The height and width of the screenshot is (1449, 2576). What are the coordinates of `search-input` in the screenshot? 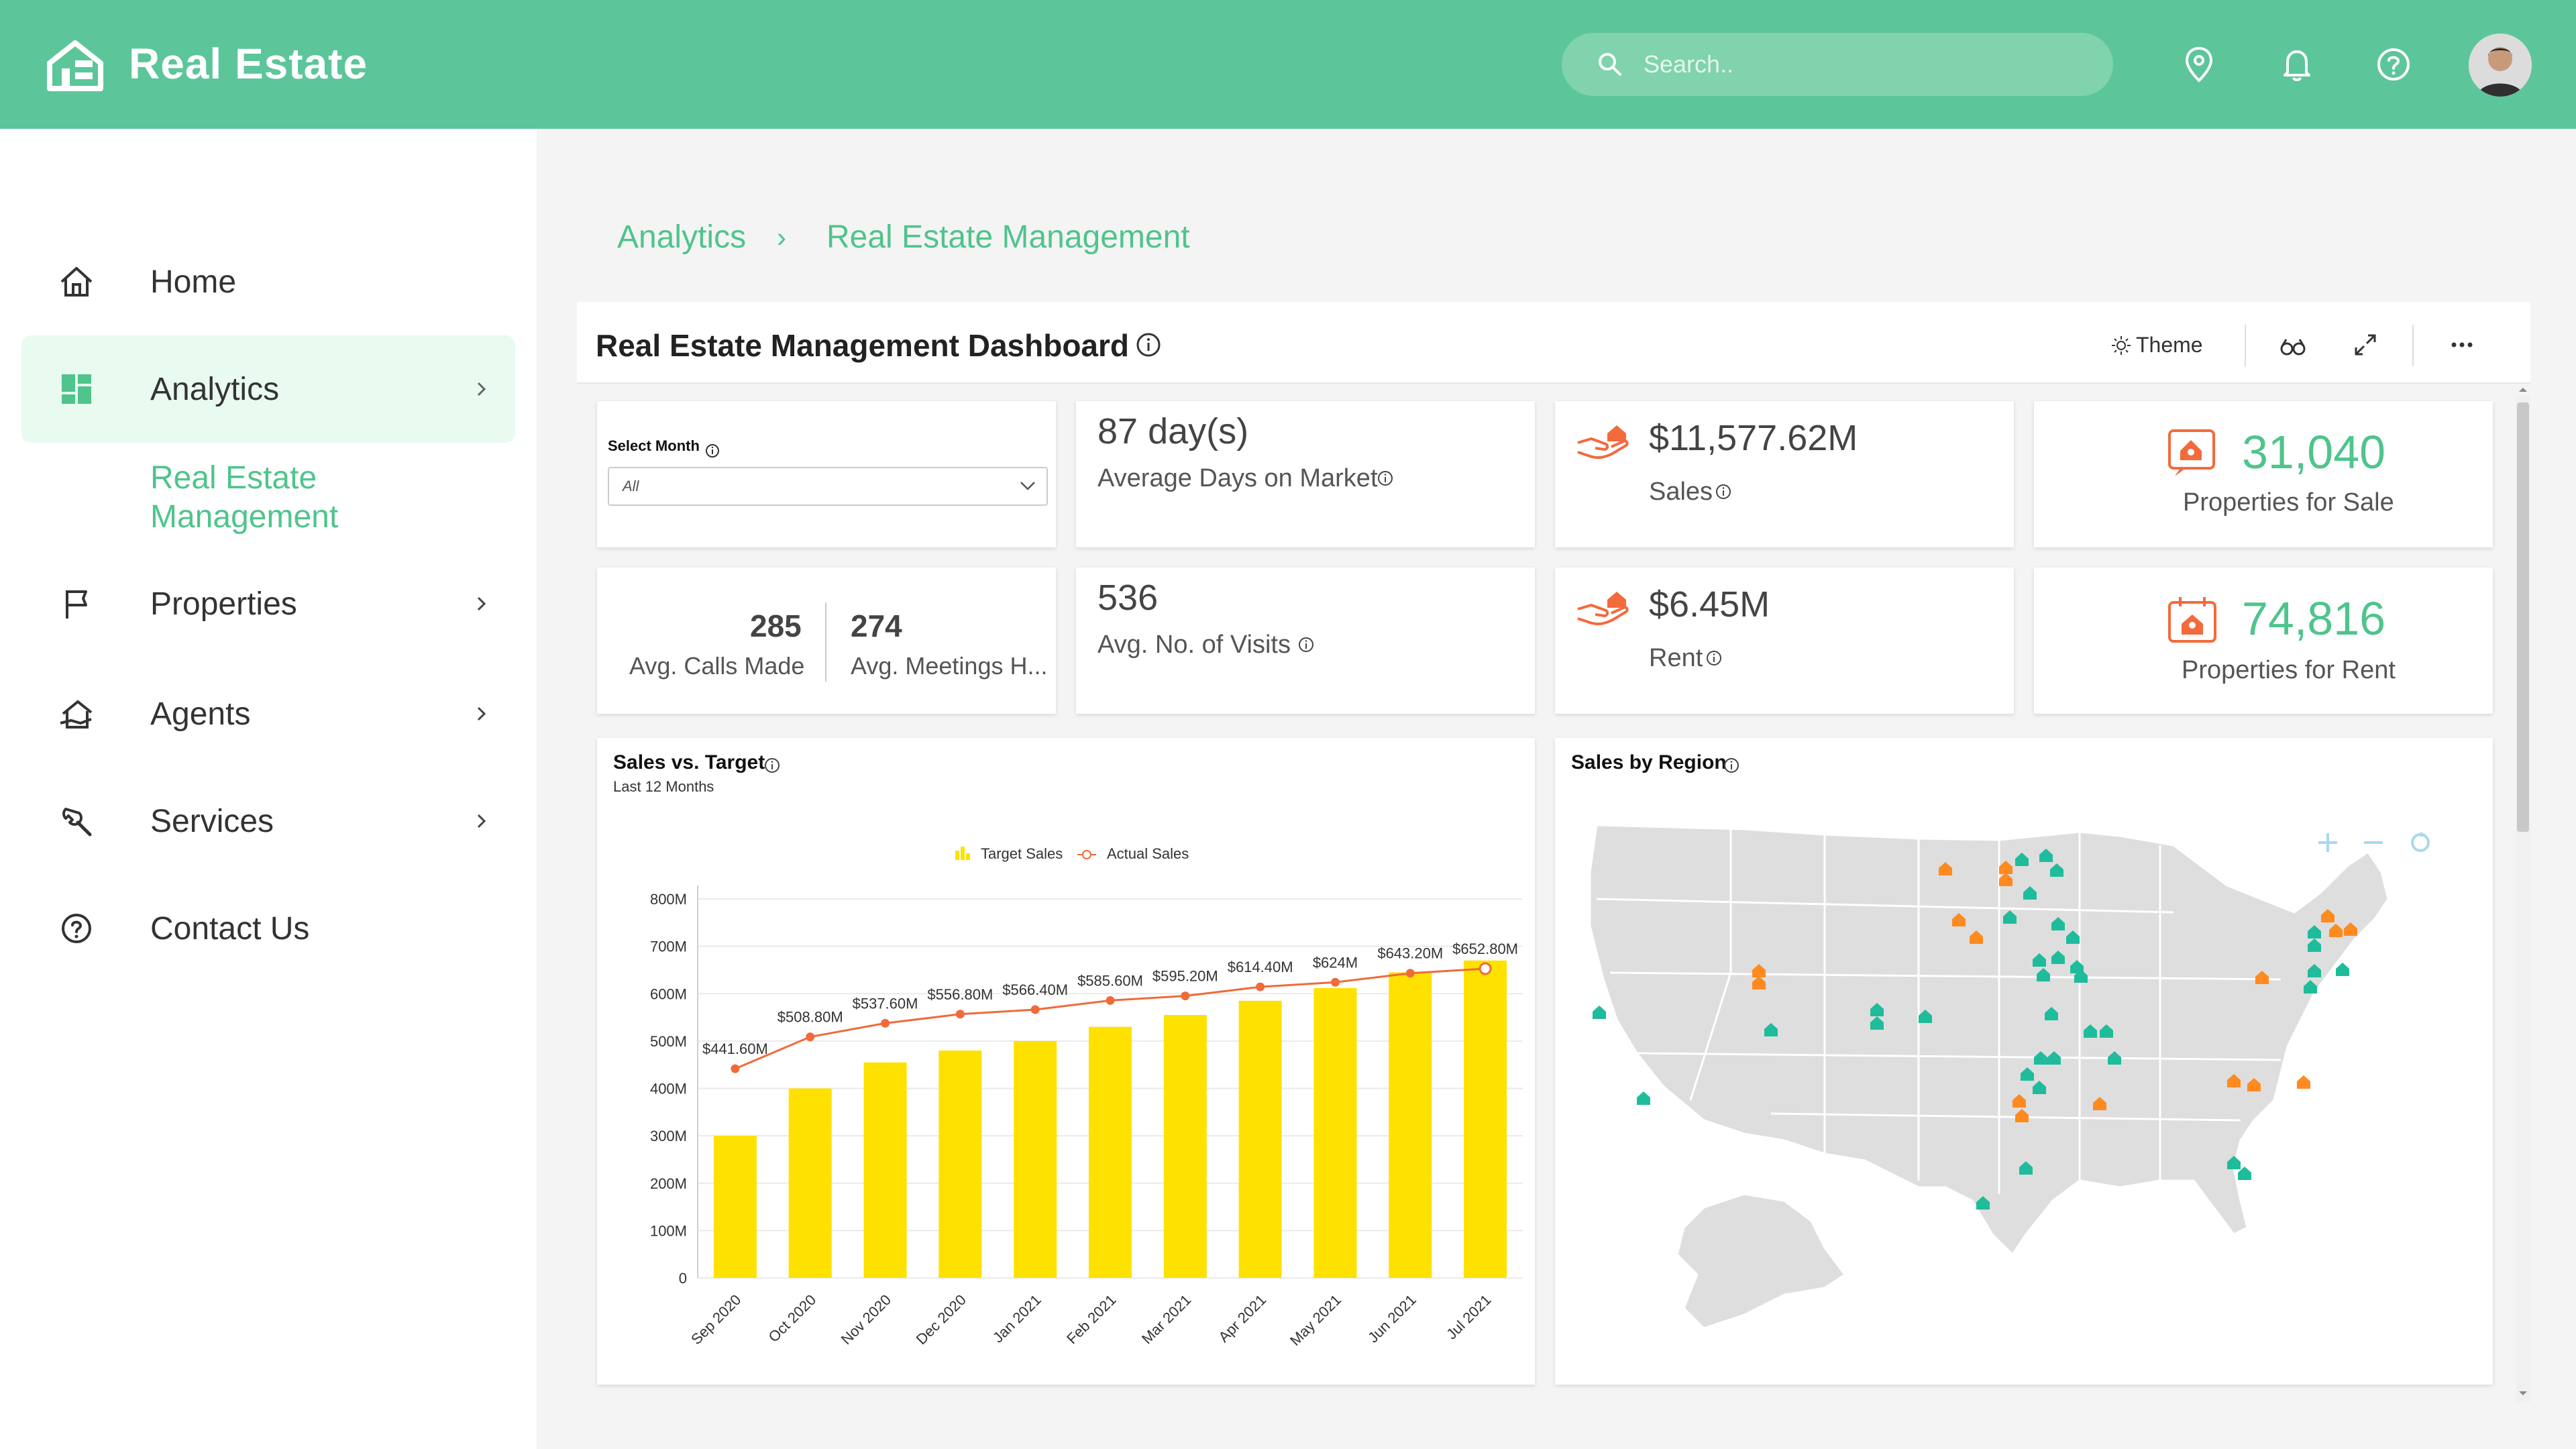 It's located at (1861, 64).